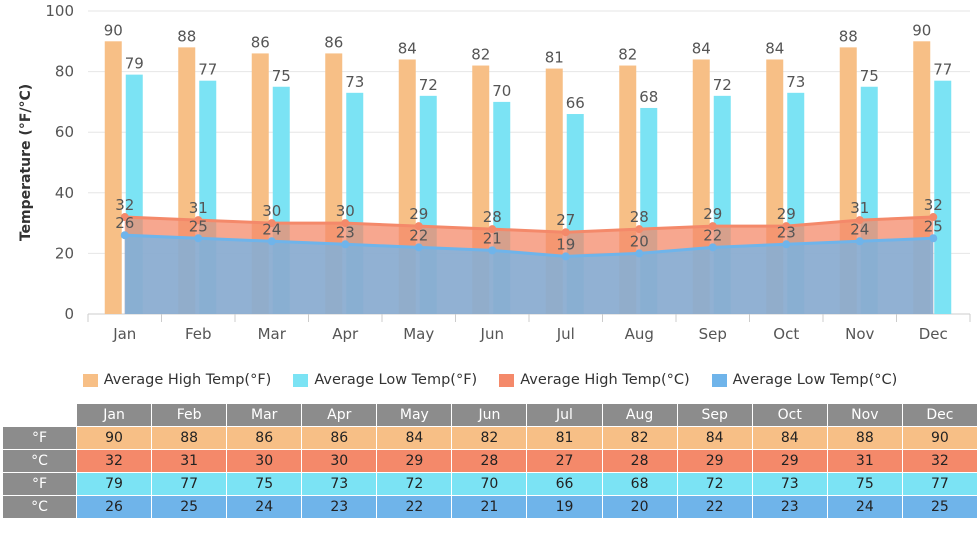  Describe the element at coordinates (264, 415) in the screenshot. I see `table-month-header: Mar` at that location.